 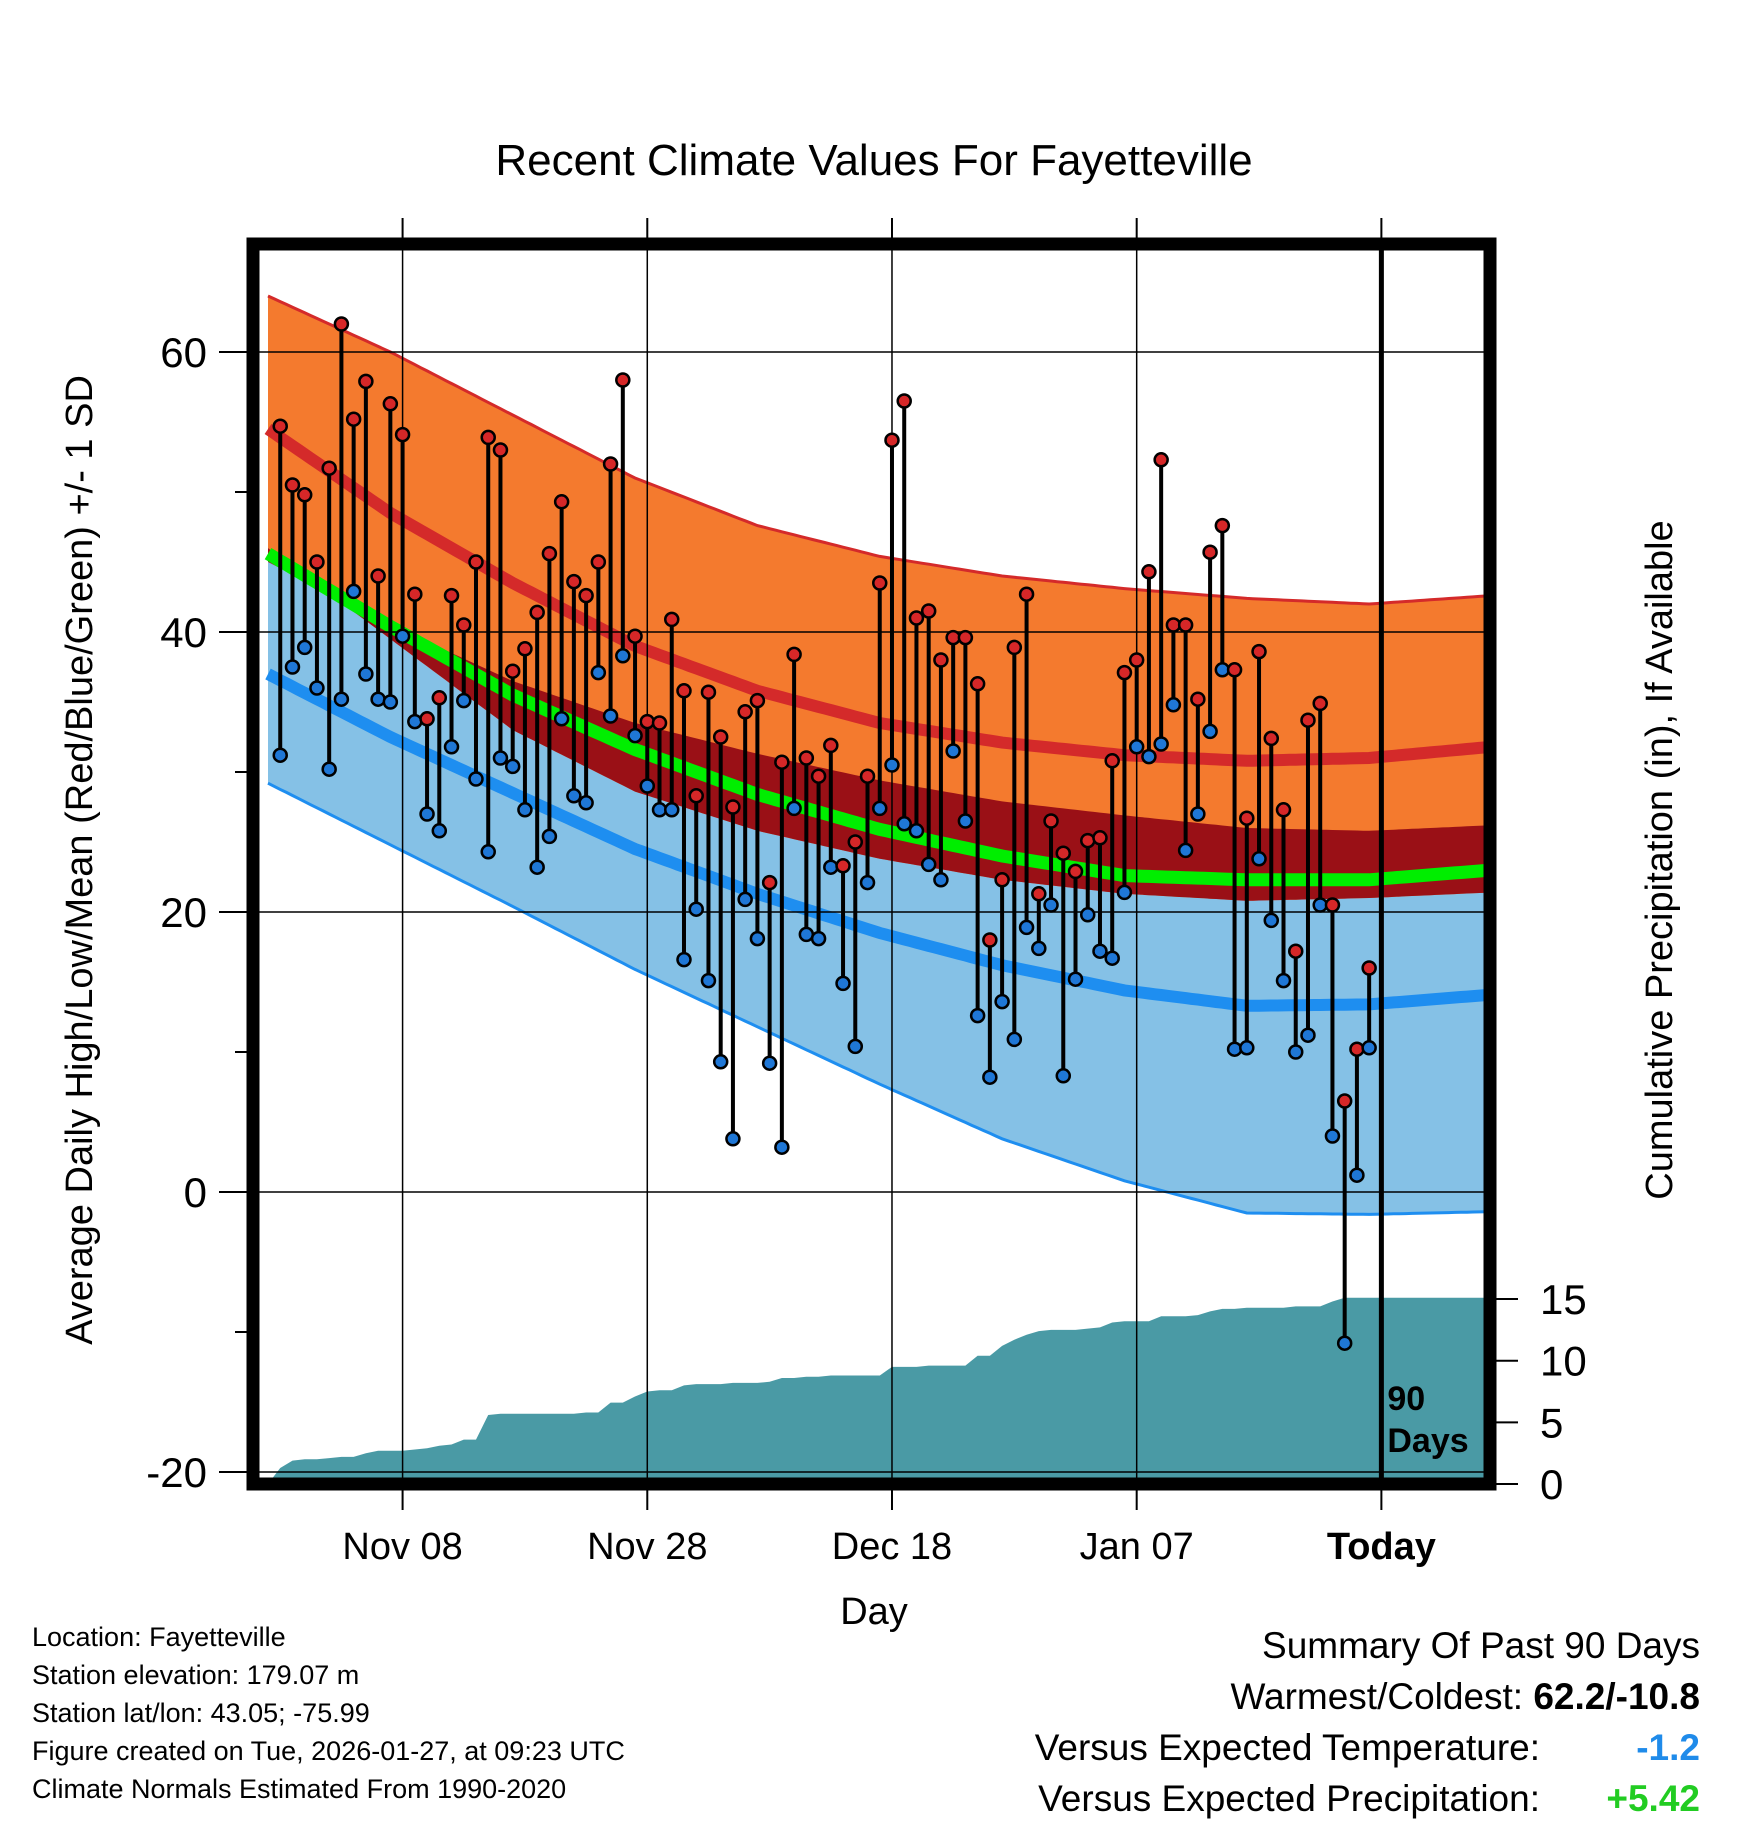 What do you see at coordinates (159, 1637) in the screenshot?
I see `location-text: Location: Fayetteville` at bounding box center [159, 1637].